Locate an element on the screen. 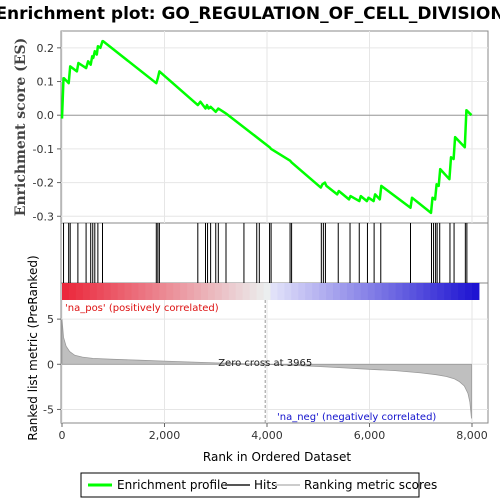 This screenshot has width=500, height=500. negative-correlation-label: 'na_neg' (negatively correlated) is located at coordinates (356, 417).